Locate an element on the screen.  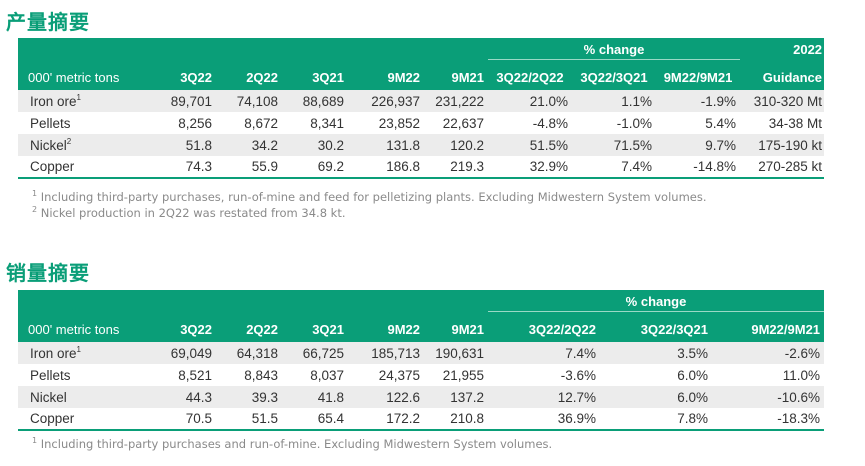
table-cell: 22,637 is located at coordinates (463, 123).